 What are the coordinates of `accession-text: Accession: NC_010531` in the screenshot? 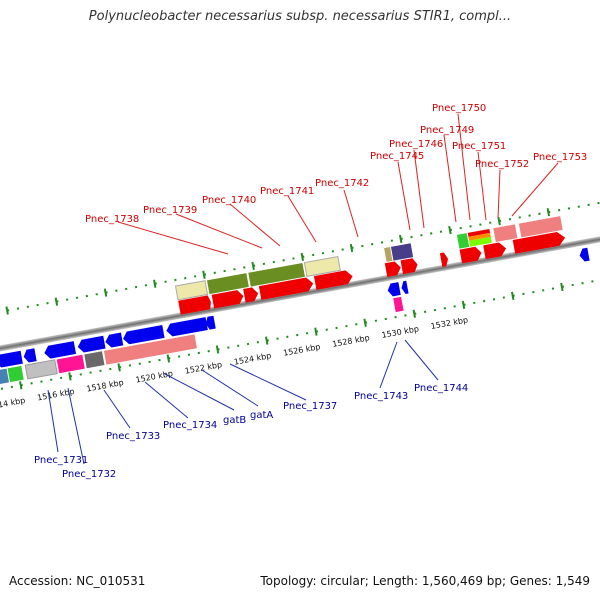 It's located at (77, 581).